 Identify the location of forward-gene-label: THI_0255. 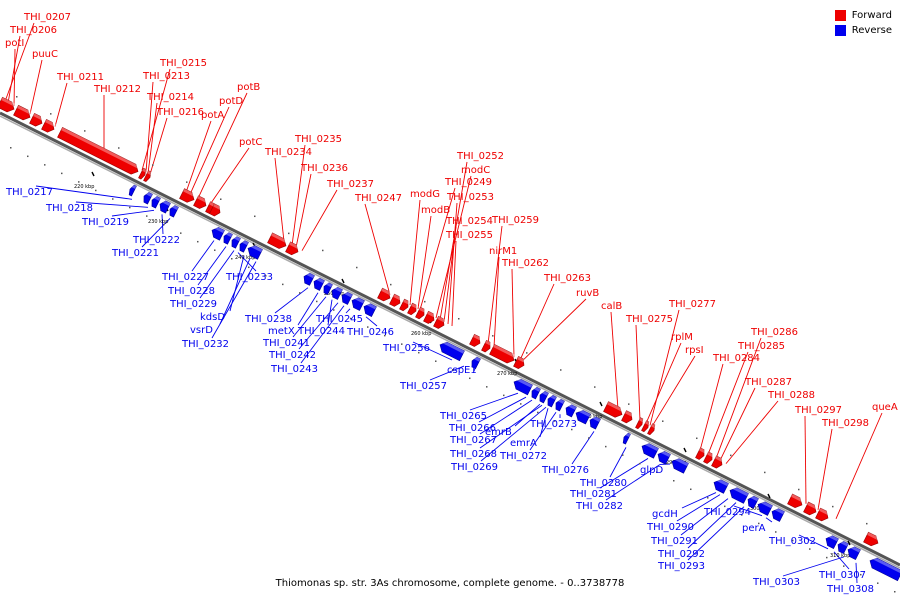
(469, 235).